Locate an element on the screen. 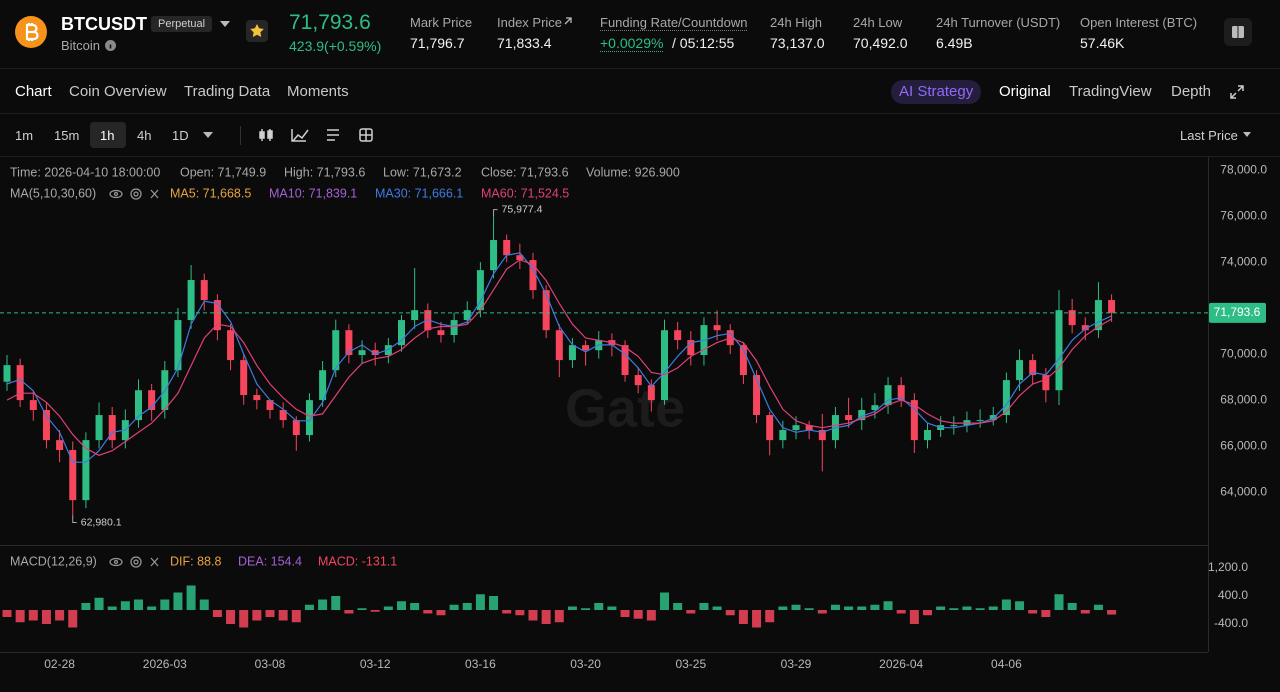  price-type: Last Price is located at coordinates (1209, 135).